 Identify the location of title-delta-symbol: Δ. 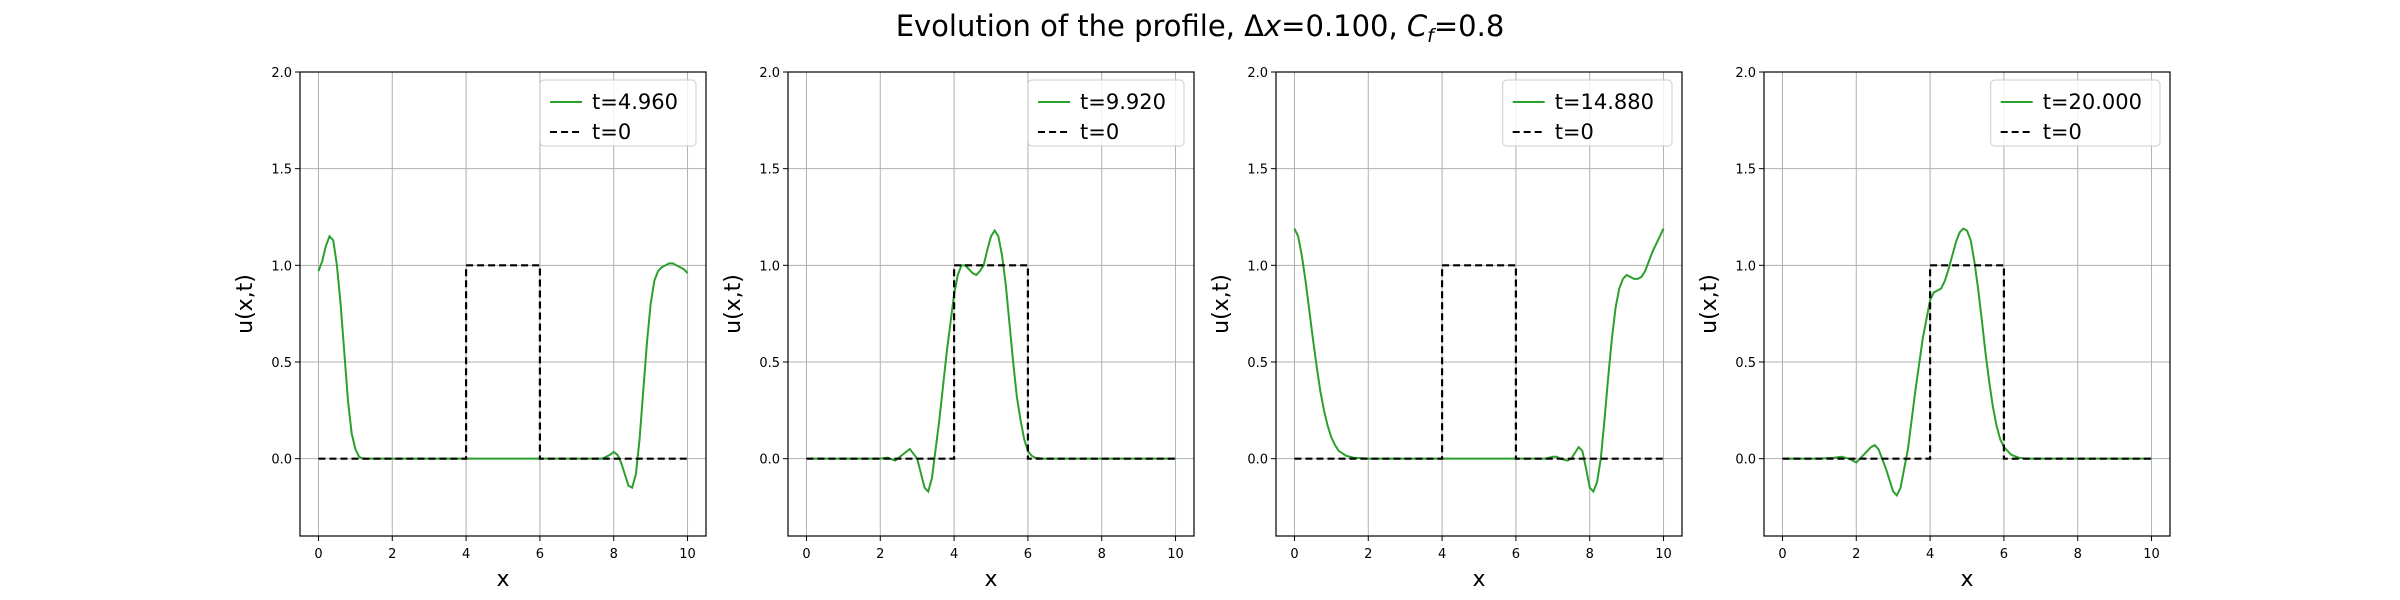
(1254, 26).